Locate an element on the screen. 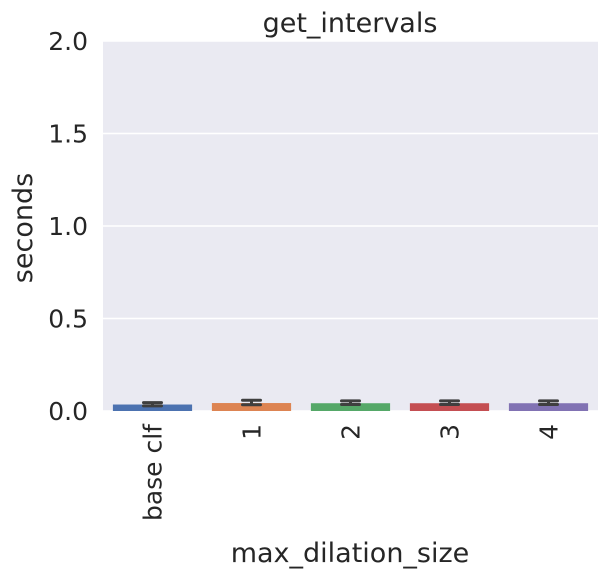 This screenshot has width=607, height=576. y-tick-label: 2.0 is located at coordinates (68, 41).